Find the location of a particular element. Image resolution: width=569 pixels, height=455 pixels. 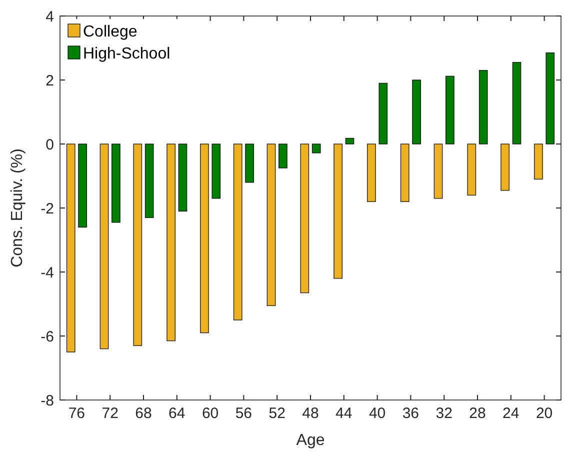

y-tick-label: 4 is located at coordinates (50, 17).